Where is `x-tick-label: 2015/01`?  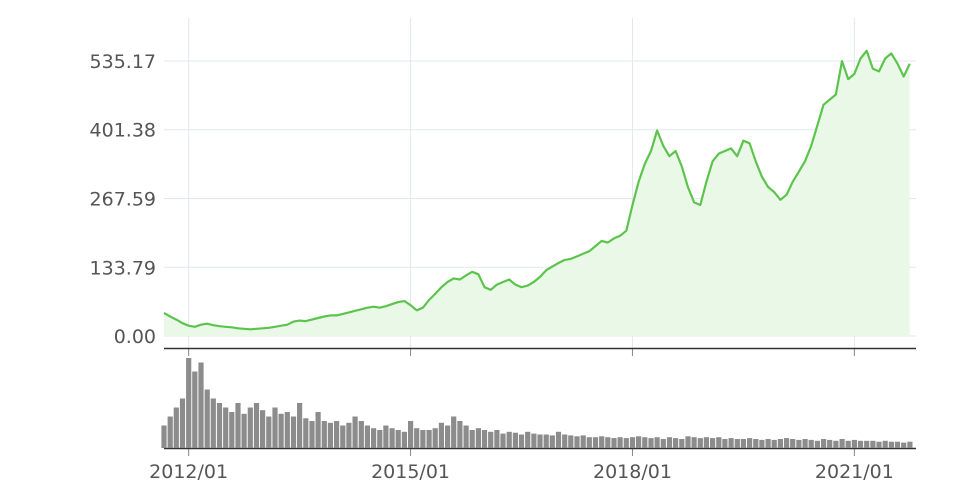 x-tick-label: 2015/01 is located at coordinates (410, 472).